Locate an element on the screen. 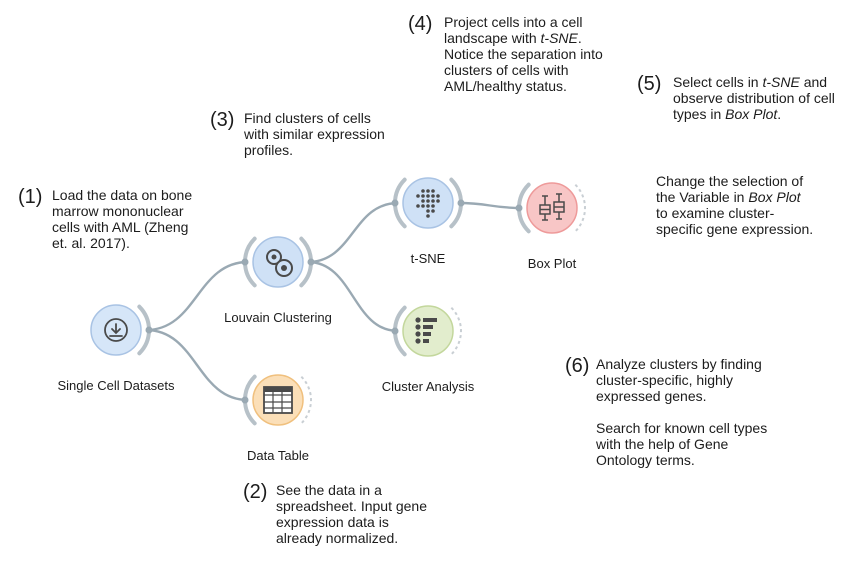 Image resolution: width=864 pixels, height=566 pixels. widget-label: t-SNE is located at coordinates (428, 258).